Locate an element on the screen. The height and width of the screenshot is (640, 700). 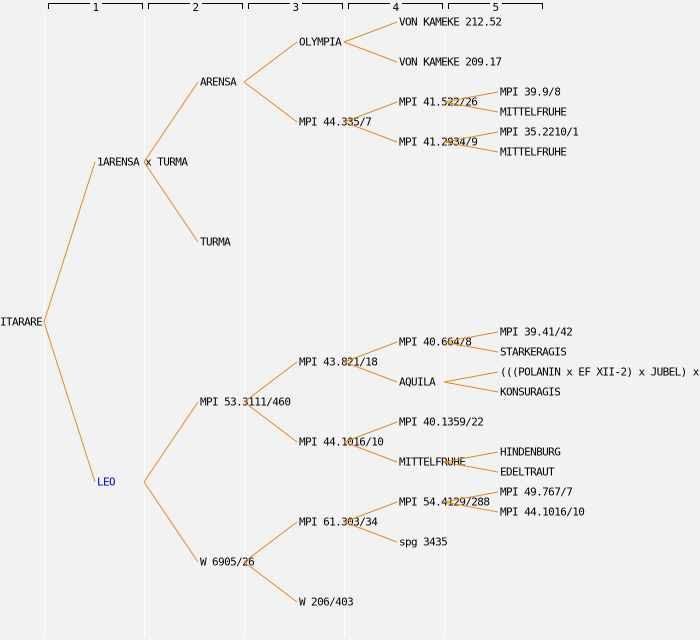
tree-node-spg-3435: spg 3435 is located at coordinates (423, 542).